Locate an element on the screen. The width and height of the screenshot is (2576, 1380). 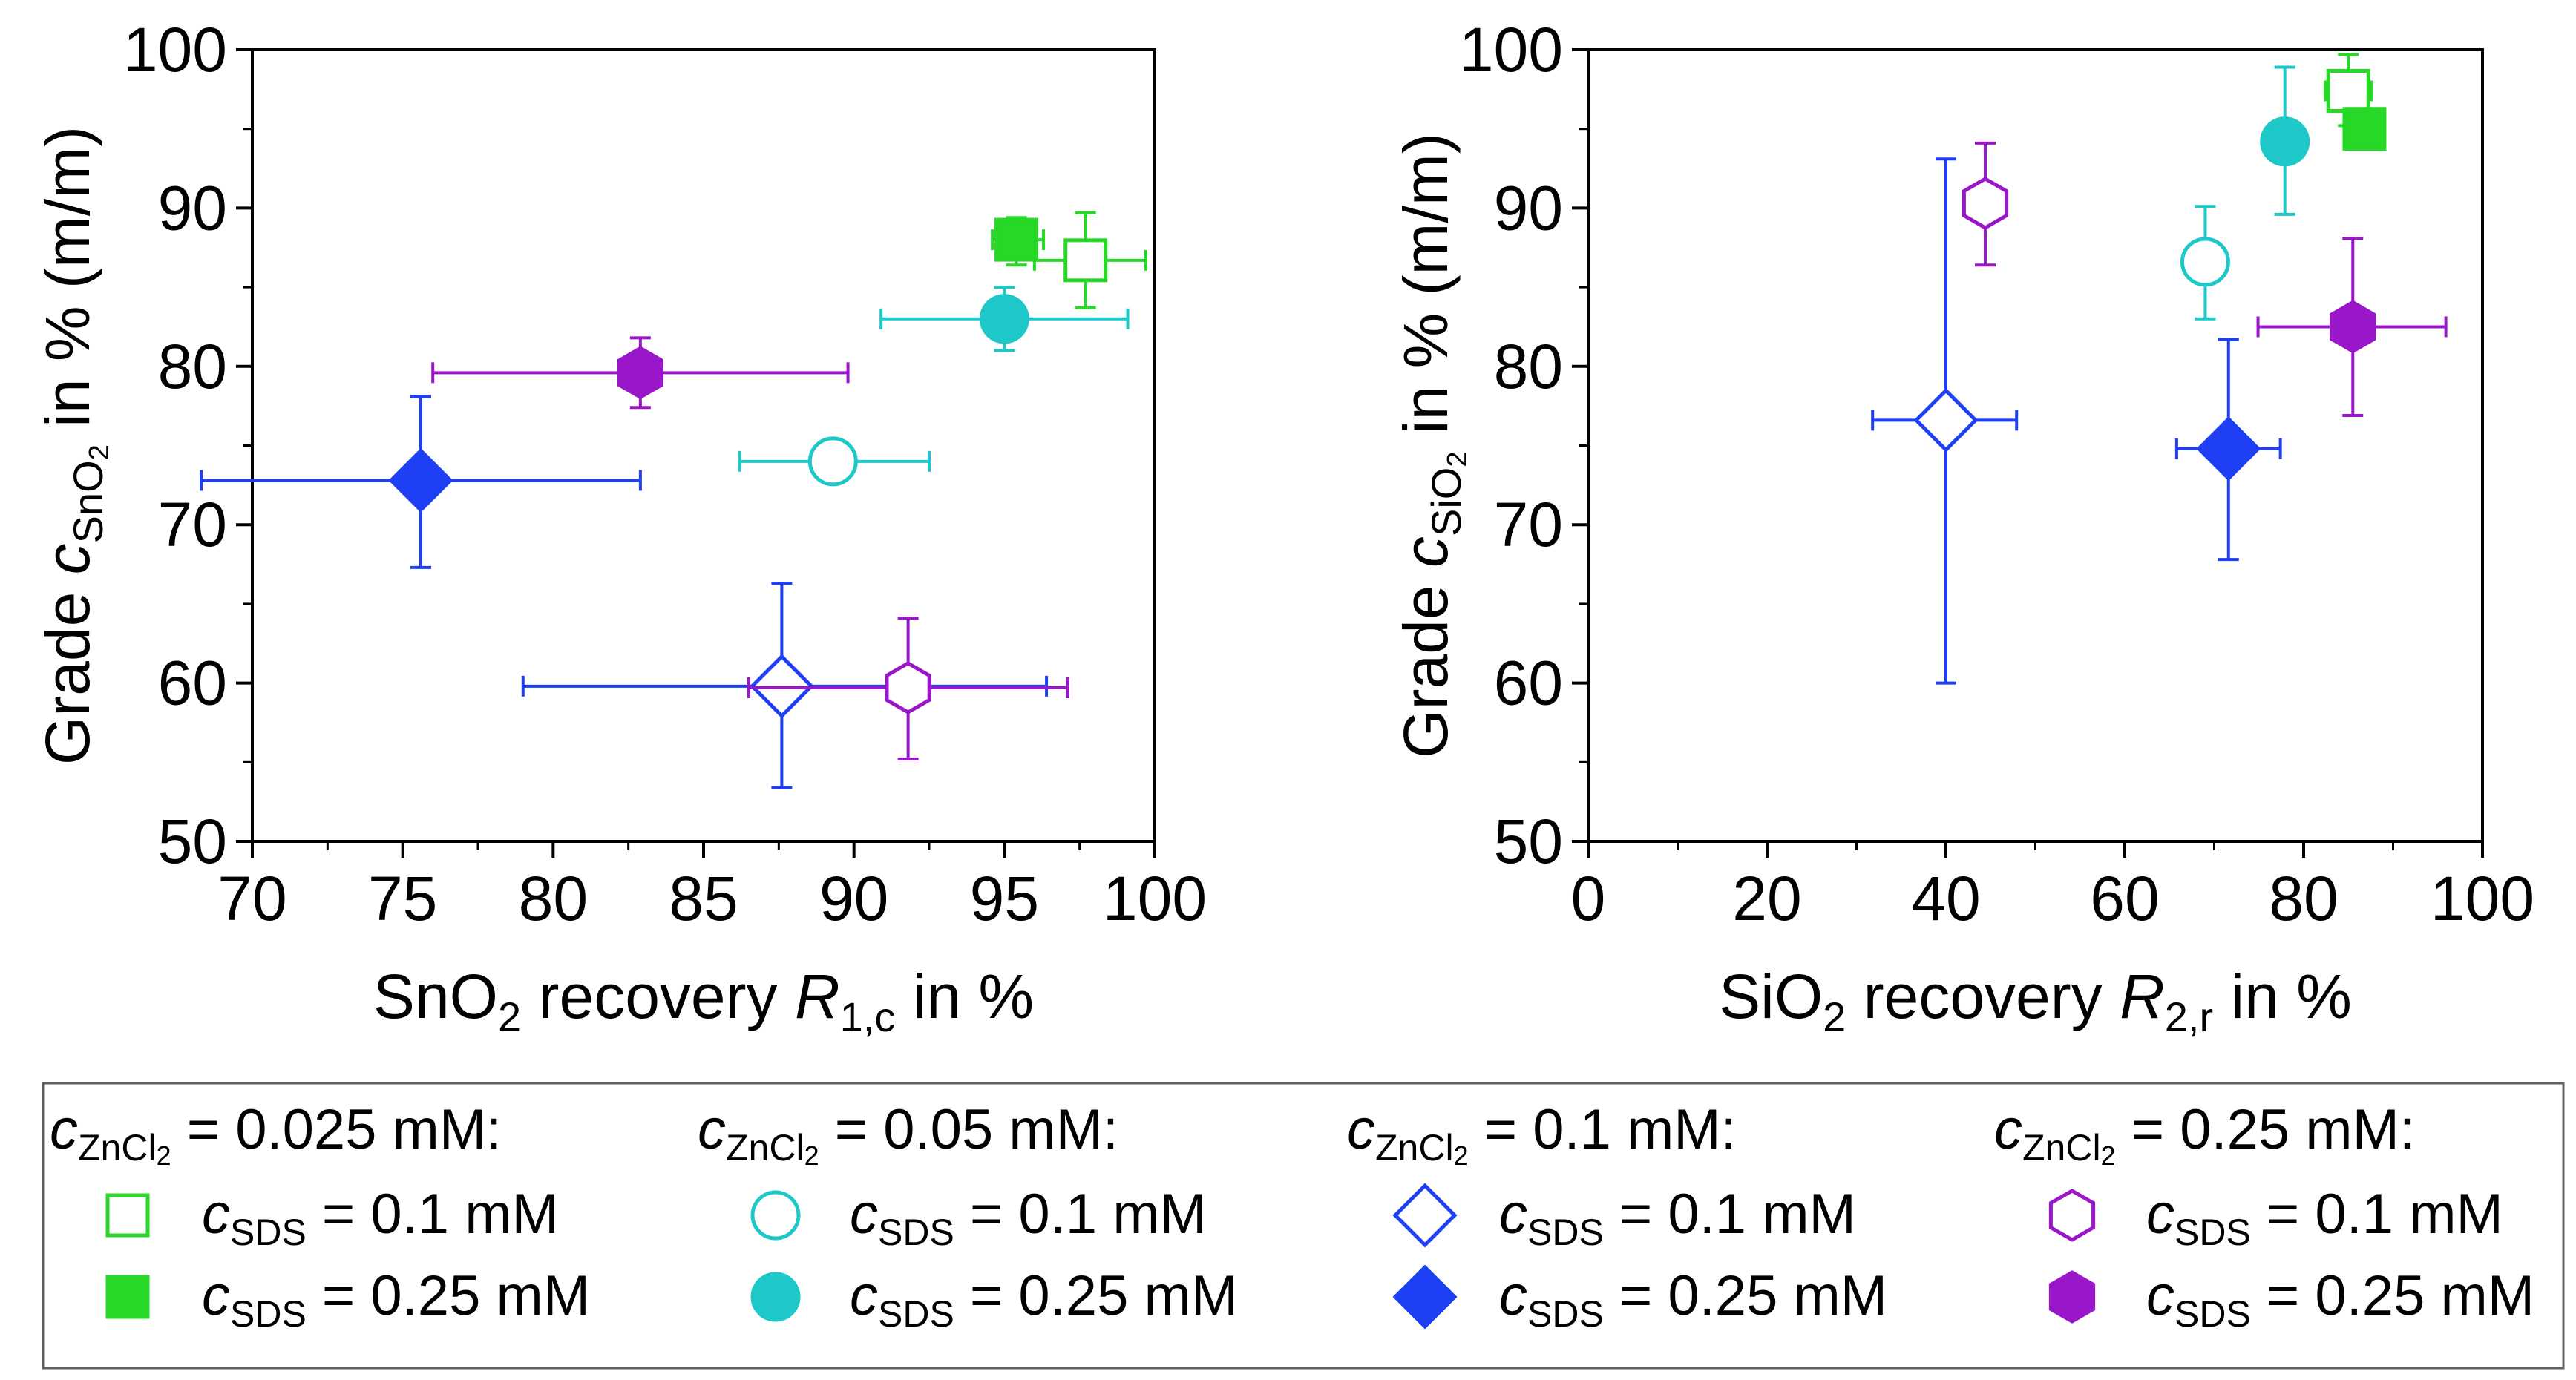
data-point-s2 is located at coordinates (2364, 129).